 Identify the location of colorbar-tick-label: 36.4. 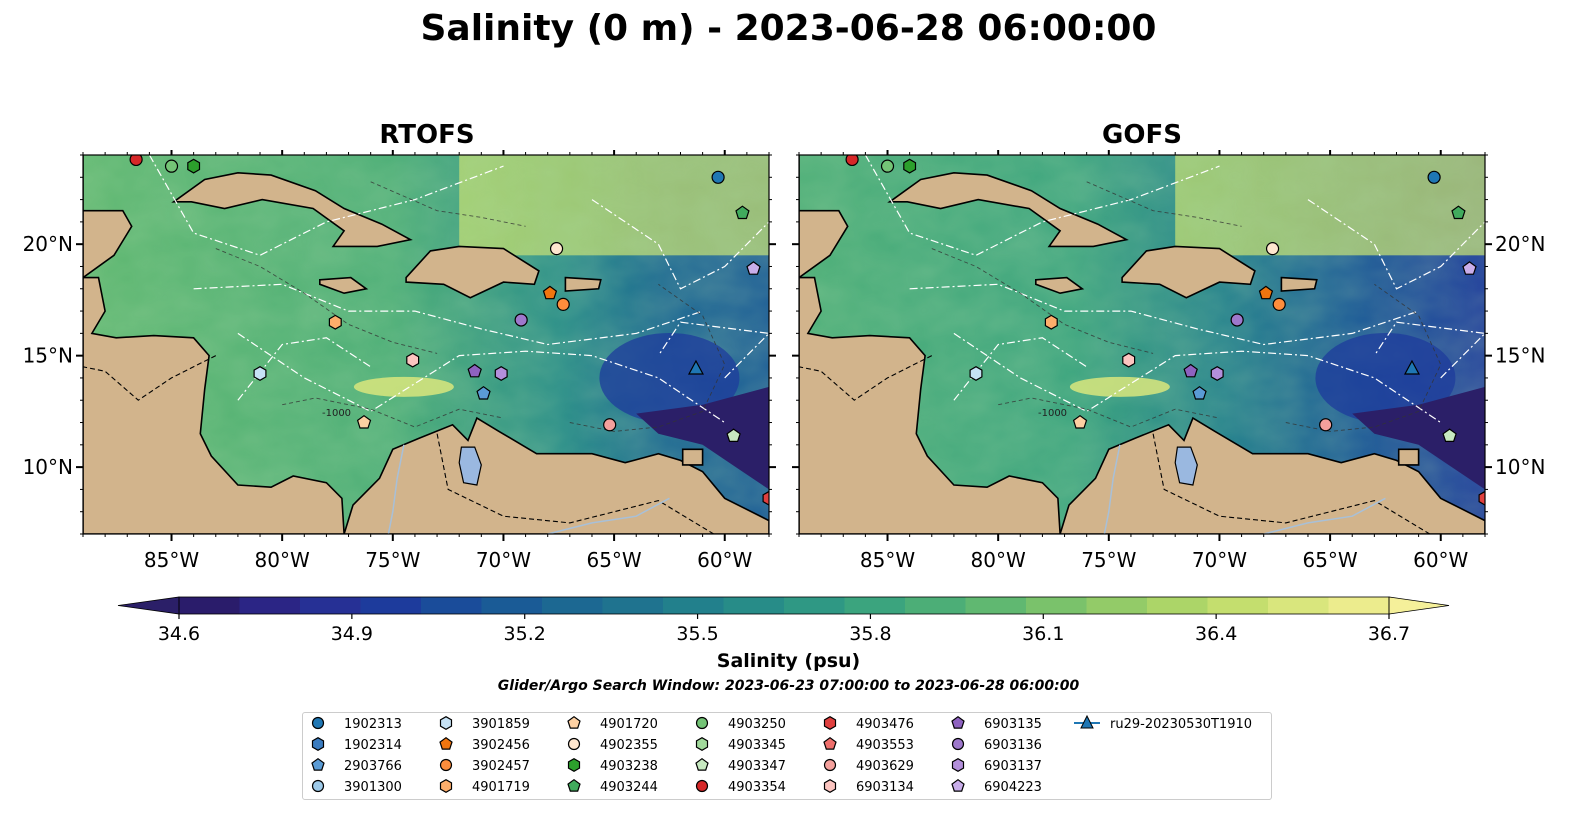
(1216, 634).